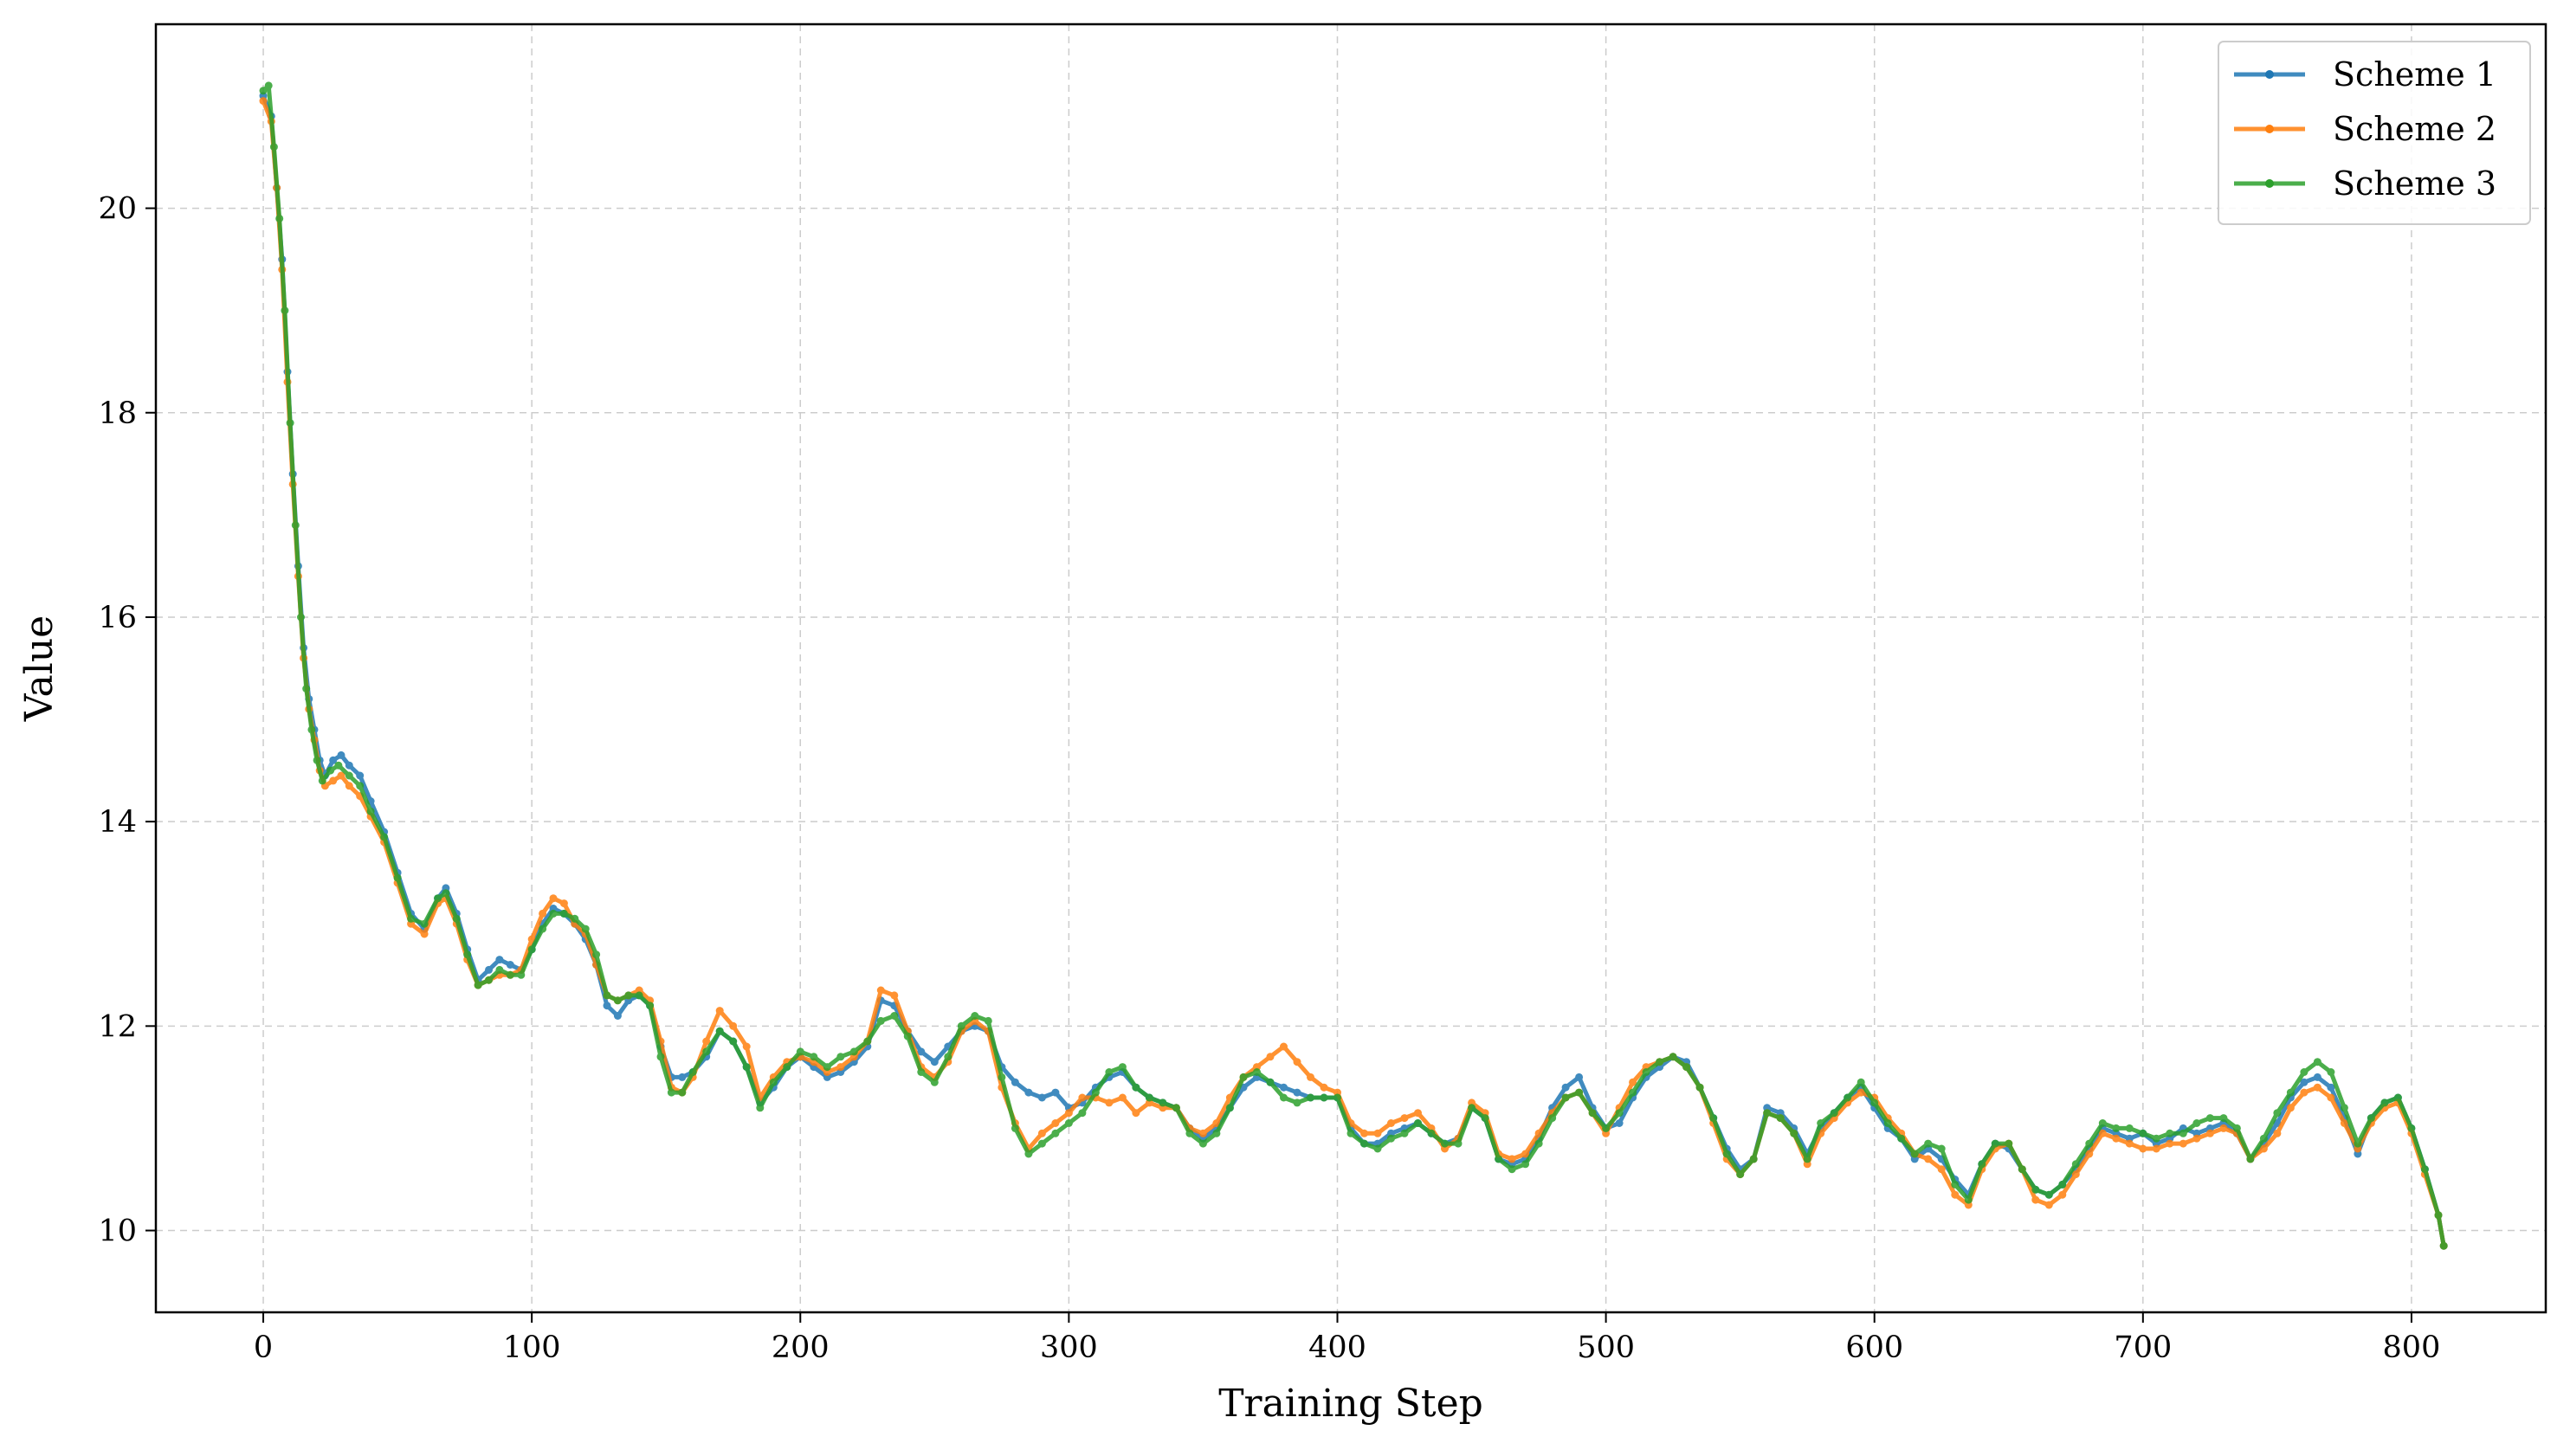  What do you see at coordinates (117, 1026) in the screenshot?
I see `y-tick-label: 12` at bounding box center [117, 1026].